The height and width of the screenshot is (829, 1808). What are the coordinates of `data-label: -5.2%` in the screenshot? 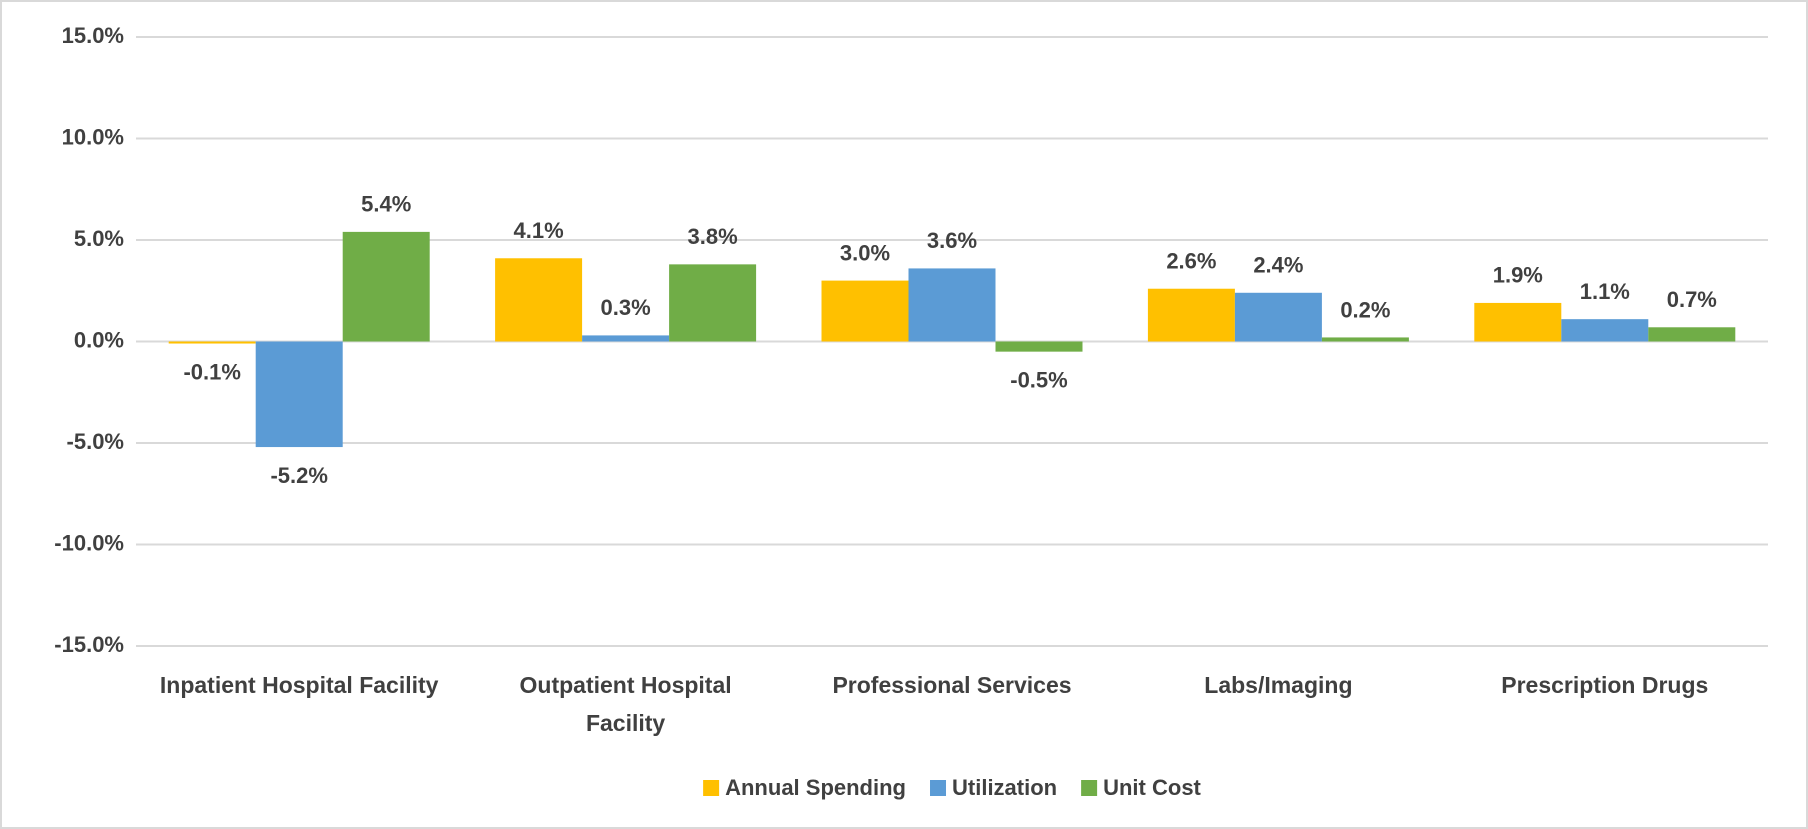 It's located at (298, 475).